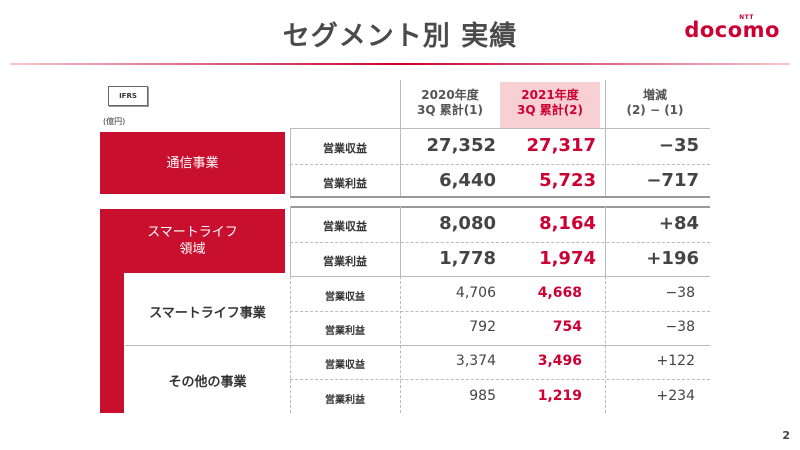 Image resolution: width=800 pixels, height=450 pixels. I want to click on sub-segment-other: その他の事業, so click(207, 382).